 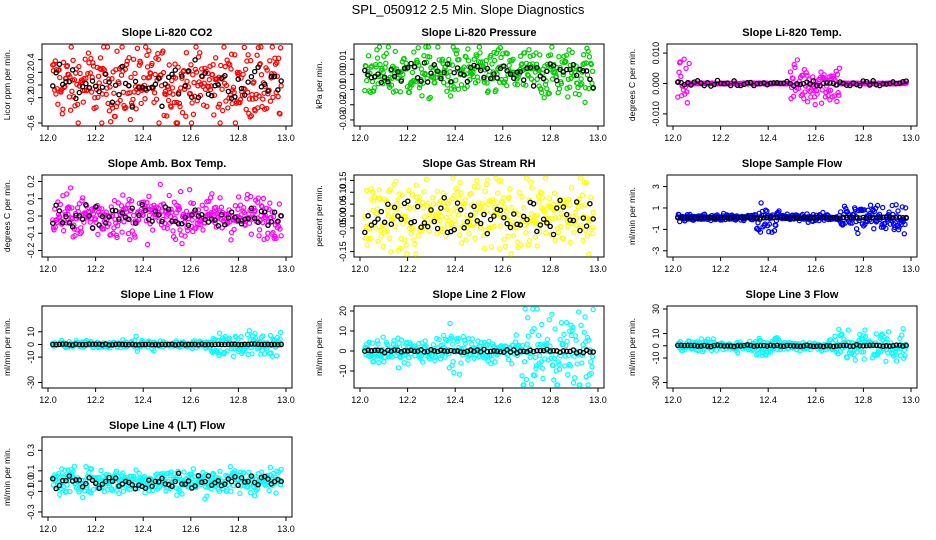 What do you see at coordinates (343, 192) in the screenshot?
I see `y-tick-label: 0.10` at bounding box center [343, 192].